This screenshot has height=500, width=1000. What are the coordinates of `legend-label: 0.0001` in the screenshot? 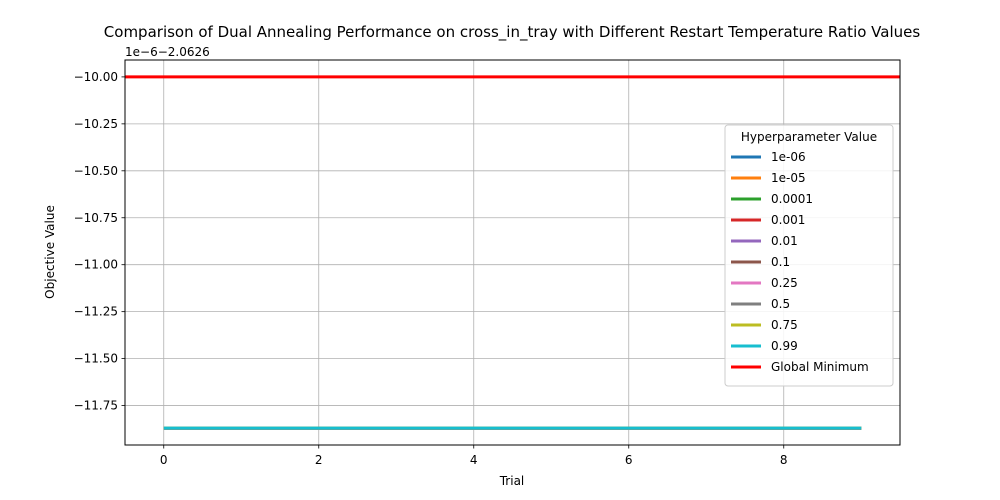 It's located at (792, 199).